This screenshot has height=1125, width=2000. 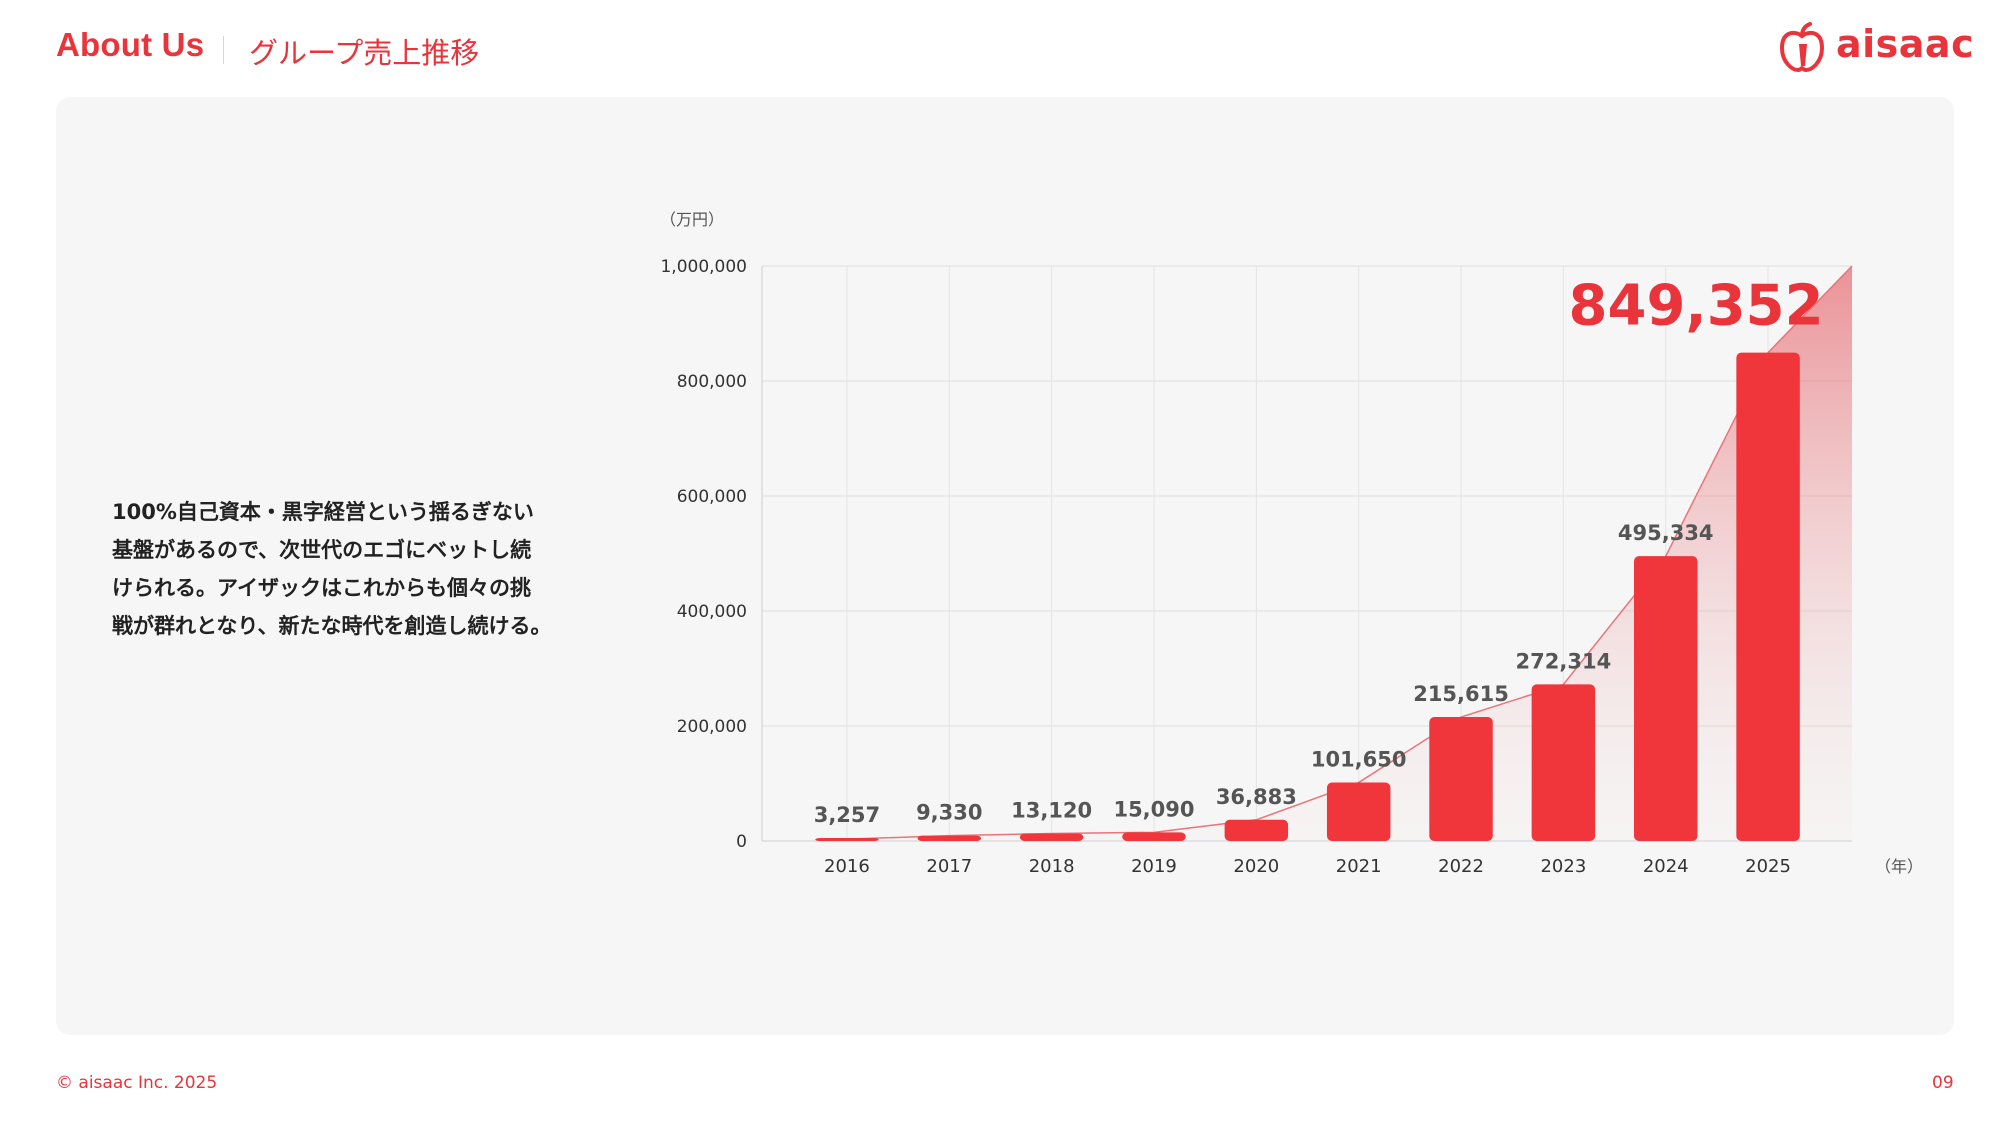 What do you see at coordinates (332, 626) in the screenshot?
I see `description-line: 戦が群れとなり、新たな時代を創造し続ける。` at bounding box center [332, 626].